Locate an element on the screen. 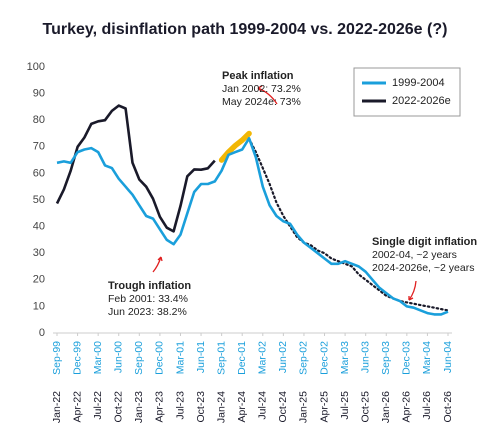 The width and height of the screenshot is (500, 446). y-tick-label: 20 is located at coordinates (39, 280).